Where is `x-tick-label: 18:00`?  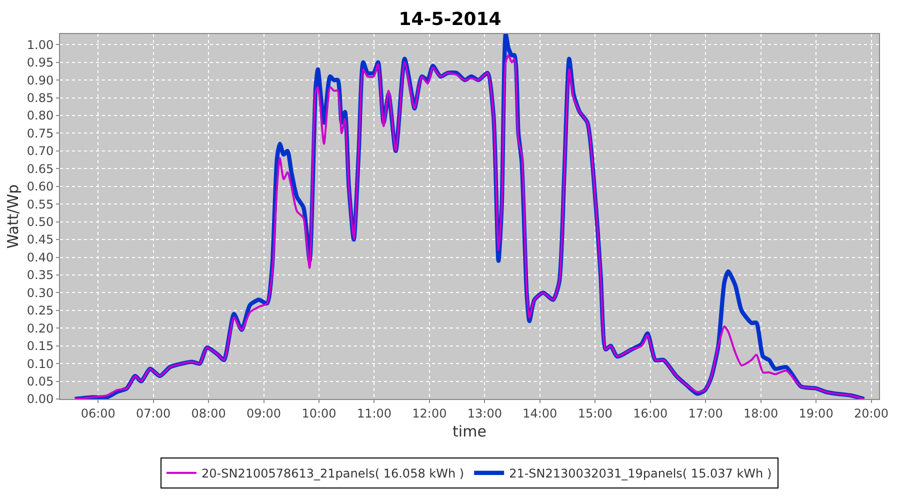
x-tick-label: 18:00 is located at coordinates (761, 413).